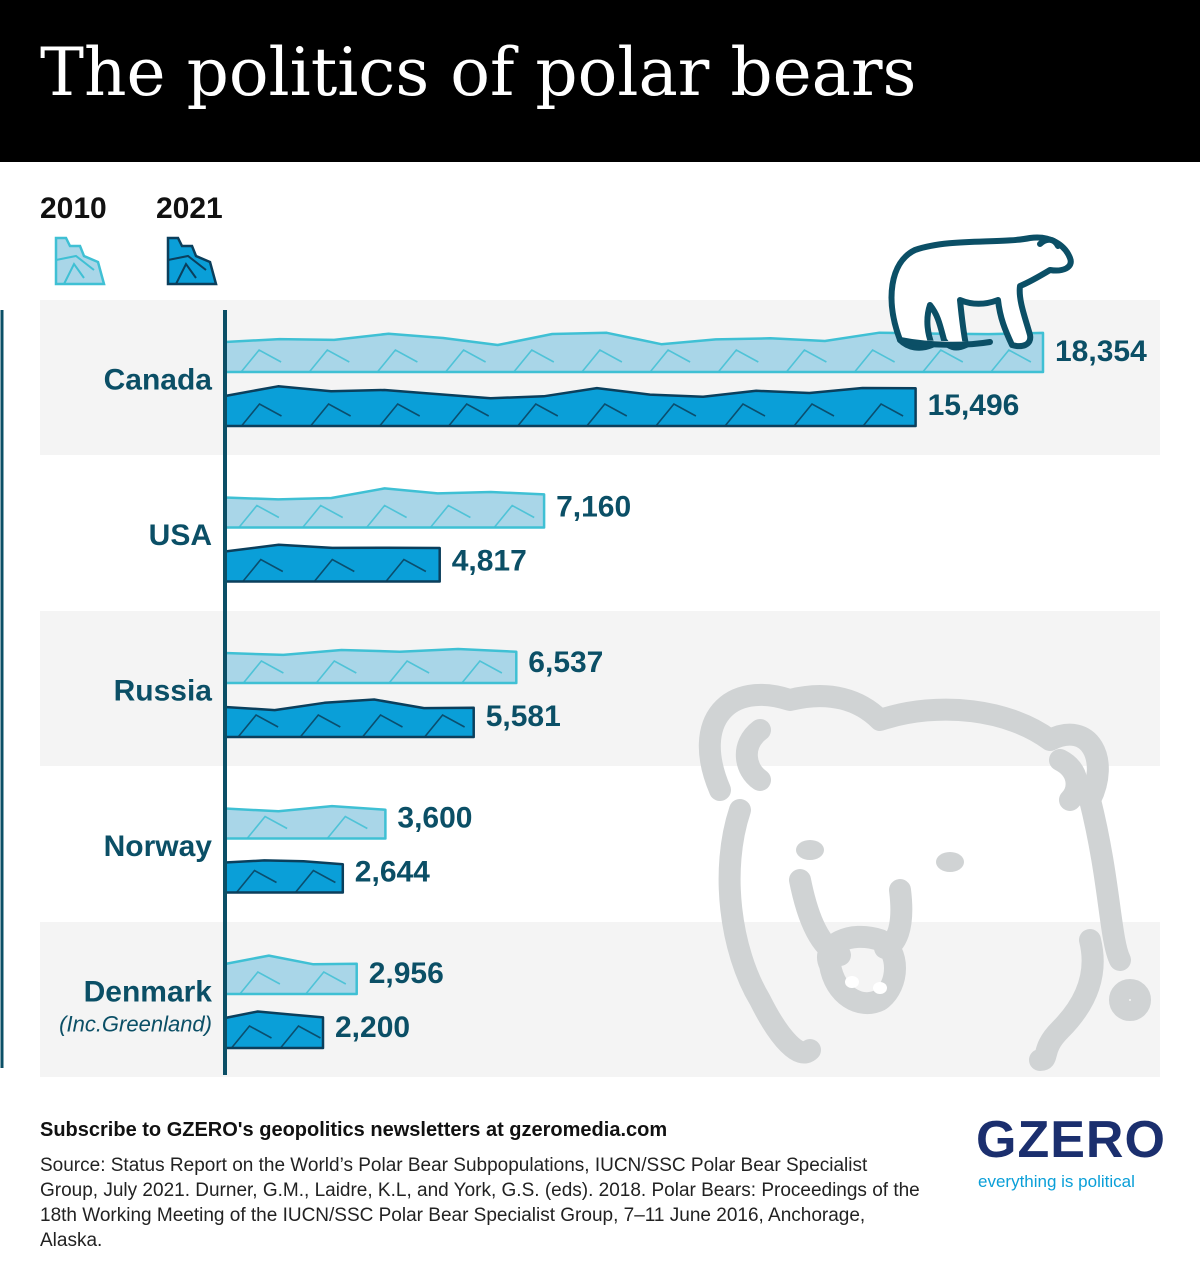  Describe the element at coordinates (1071, 1140) in the screenshot. I see `gzero-logo: GZERO` at that location.